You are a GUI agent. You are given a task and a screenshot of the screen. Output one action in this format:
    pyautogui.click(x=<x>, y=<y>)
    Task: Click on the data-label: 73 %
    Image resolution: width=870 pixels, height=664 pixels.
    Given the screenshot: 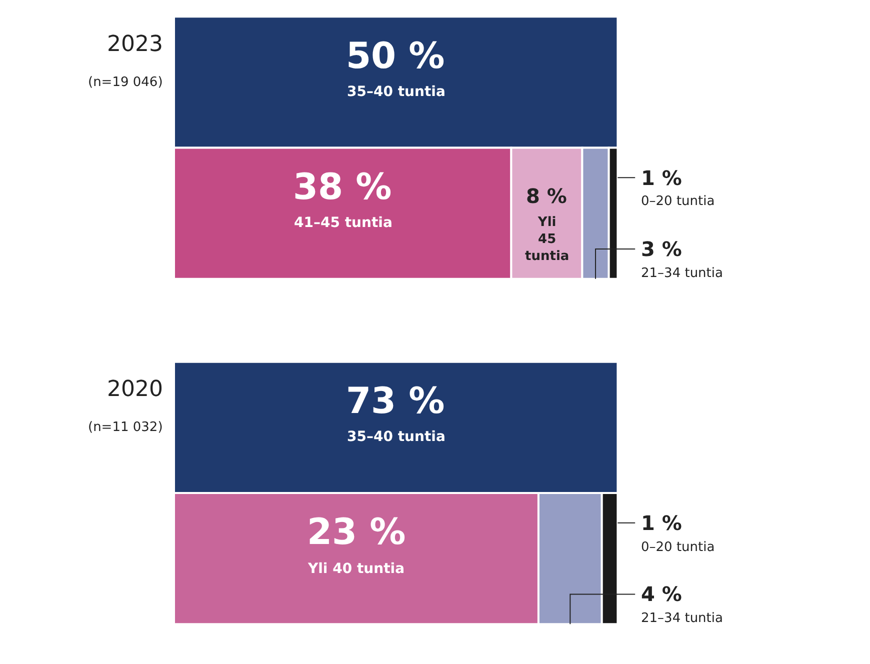 What is the action you would take?
    pyautogui.click(x=395, y=401)
    